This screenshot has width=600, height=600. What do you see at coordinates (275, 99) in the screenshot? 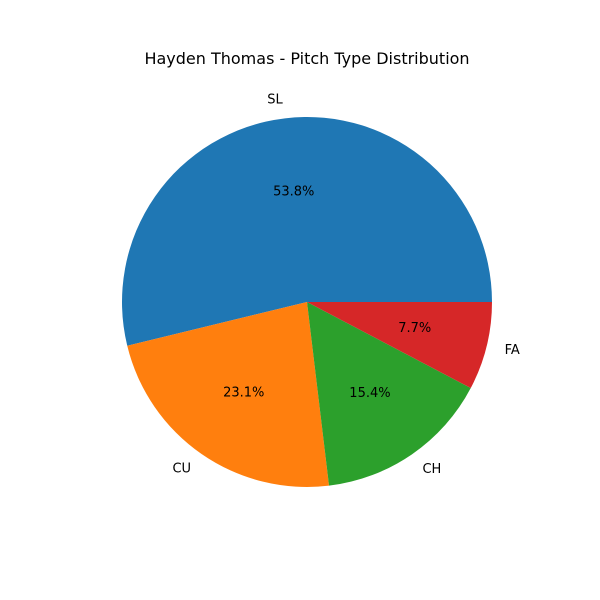
I see `slice-label-sl: SL` at bounding box center [275, 99].